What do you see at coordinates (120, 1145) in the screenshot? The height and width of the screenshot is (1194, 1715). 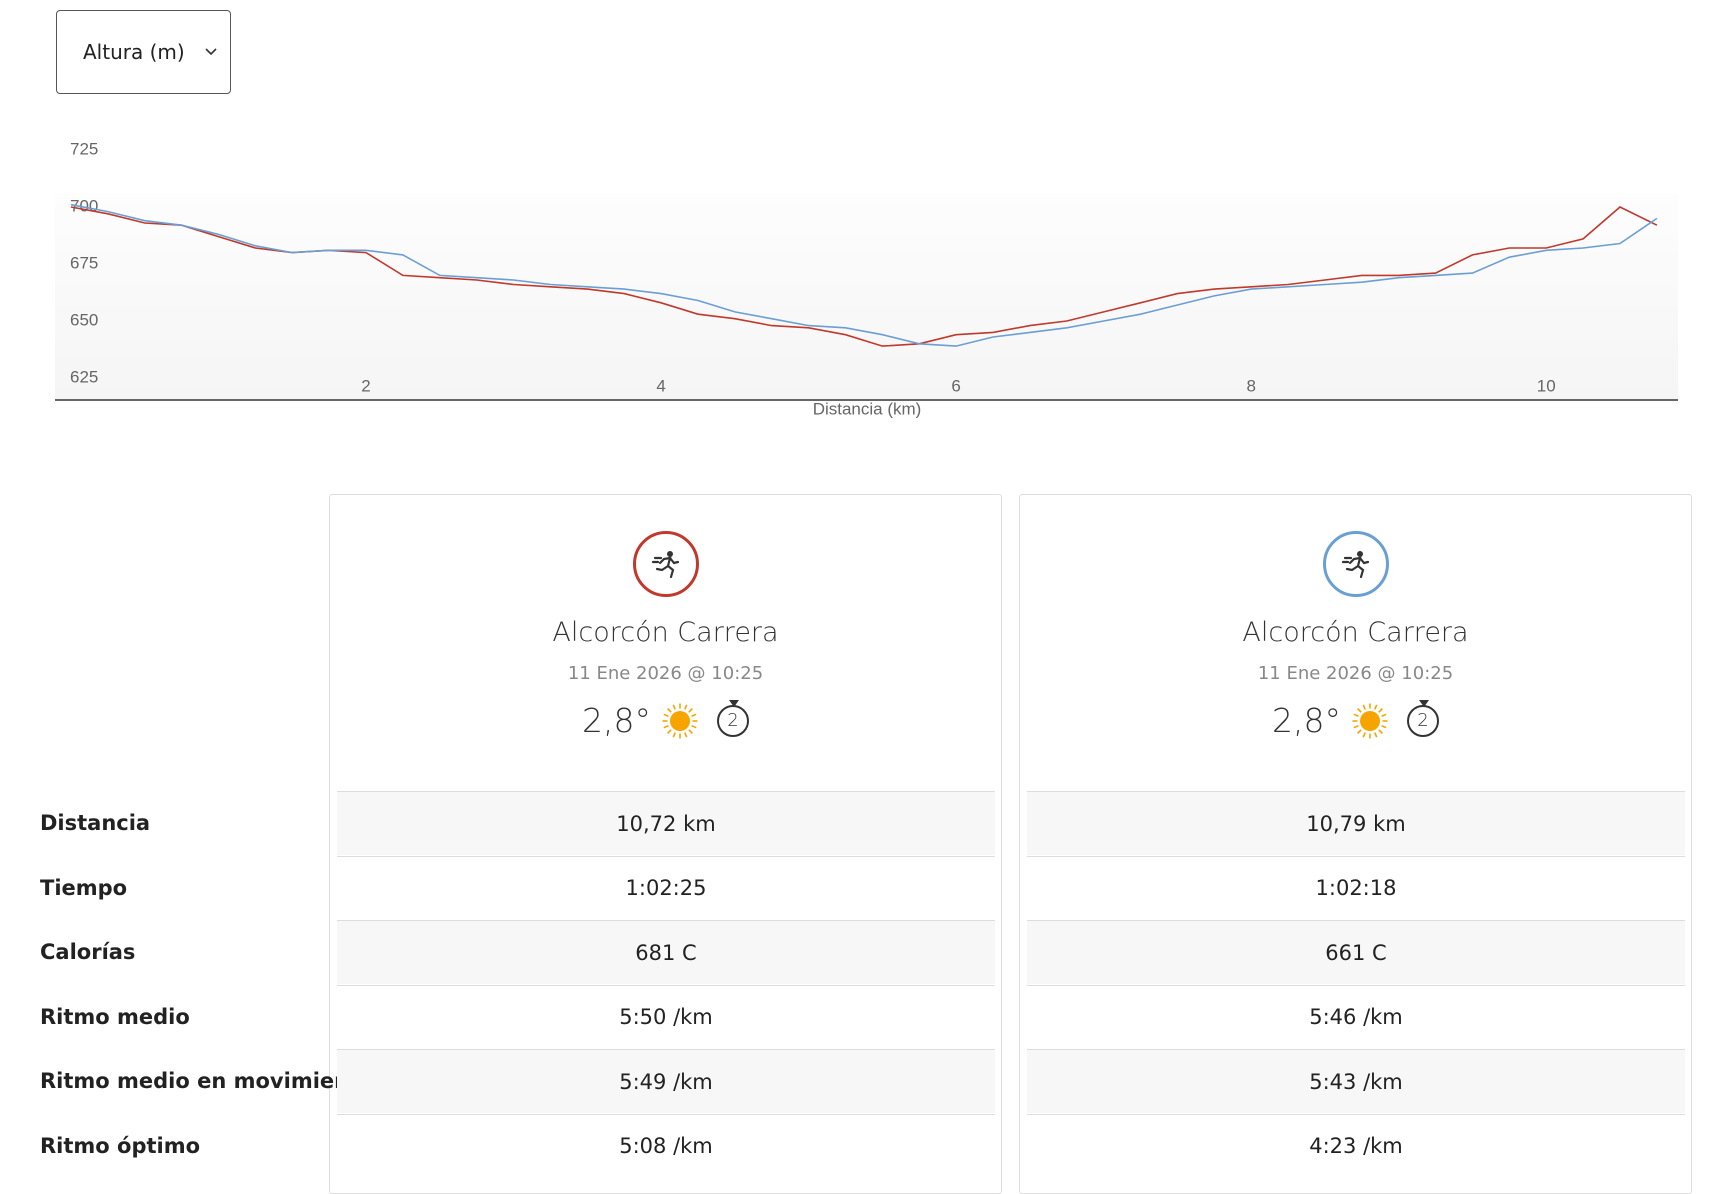 I see `row-label: Ritmo óptimo` at bounding box center [120, 1145].